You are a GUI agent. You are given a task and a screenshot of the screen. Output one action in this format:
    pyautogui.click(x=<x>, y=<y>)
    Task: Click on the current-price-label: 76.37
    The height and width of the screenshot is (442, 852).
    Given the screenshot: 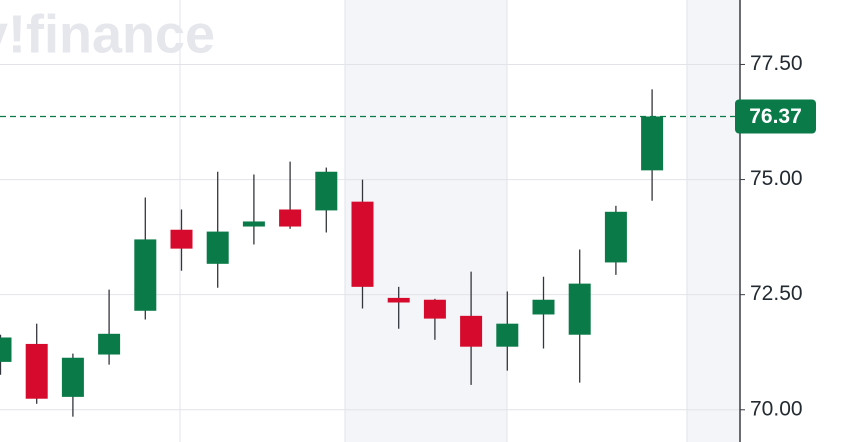 What is the action you would take?
    pyautogui.click(x=775, y=116)
    